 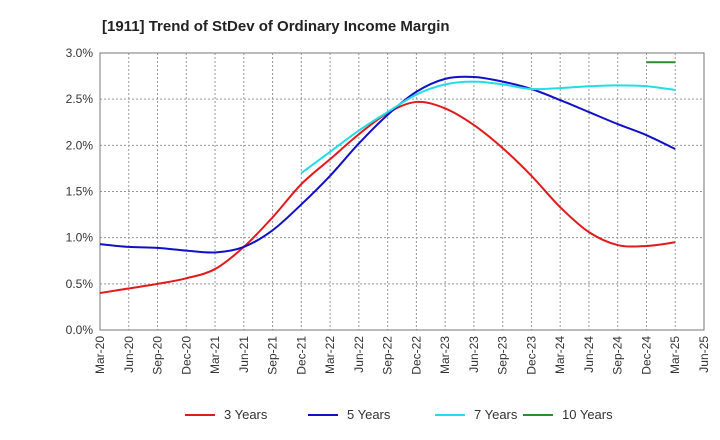 What do you see at coordinates (80, 330) in the screenshot?
I see `y-tick-label: 0.0%` at bounding box center [80, 330].